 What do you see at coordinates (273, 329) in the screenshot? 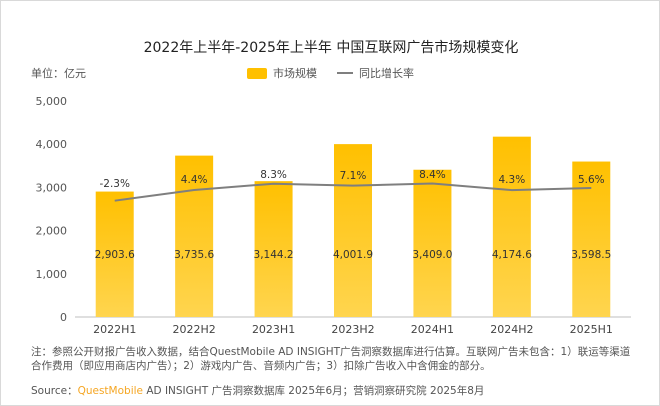
I see `x-tick-label: 2023H1` at bounding box center [273, 329].